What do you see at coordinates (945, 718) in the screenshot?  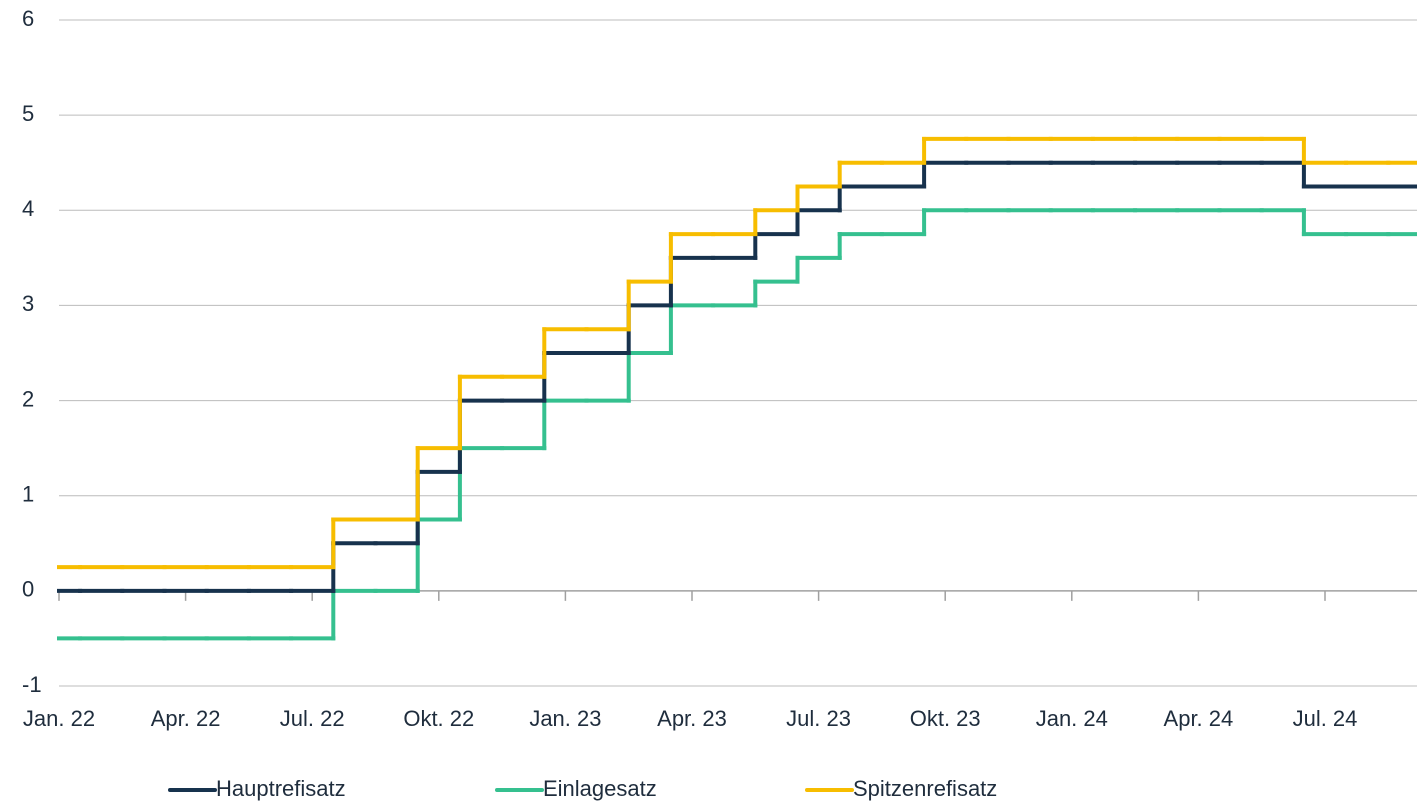 I see `x-tick-label: Okt. 23` at bounding box center [945, 718].